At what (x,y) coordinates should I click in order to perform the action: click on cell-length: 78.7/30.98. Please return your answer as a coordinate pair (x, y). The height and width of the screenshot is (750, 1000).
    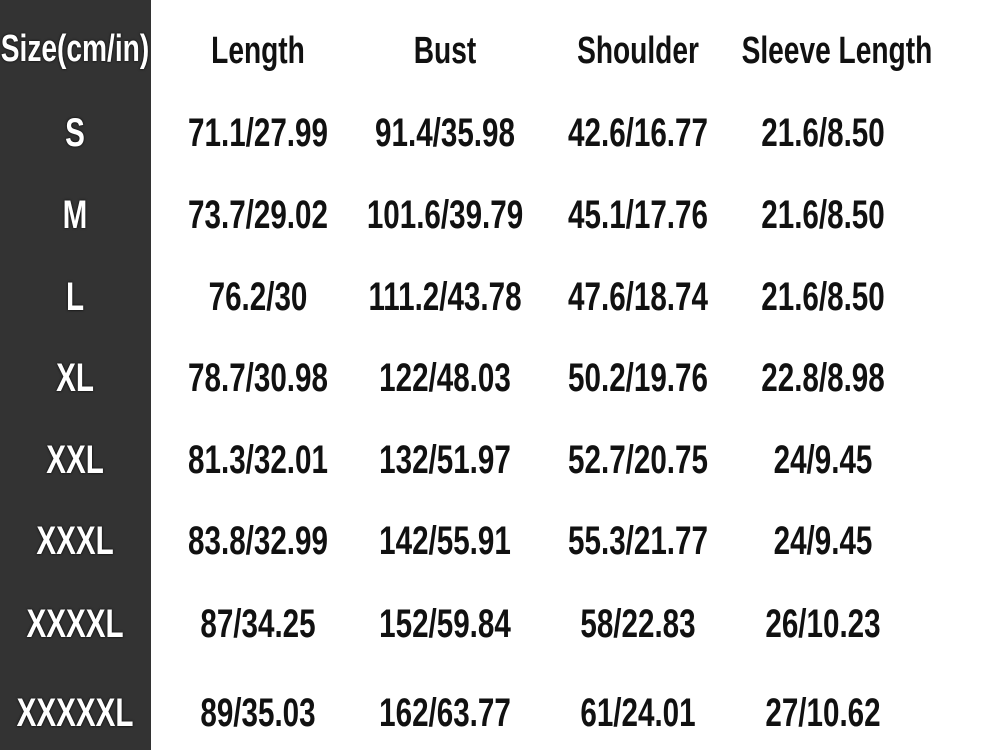
    Looking at the image, I should click on (258, 378).